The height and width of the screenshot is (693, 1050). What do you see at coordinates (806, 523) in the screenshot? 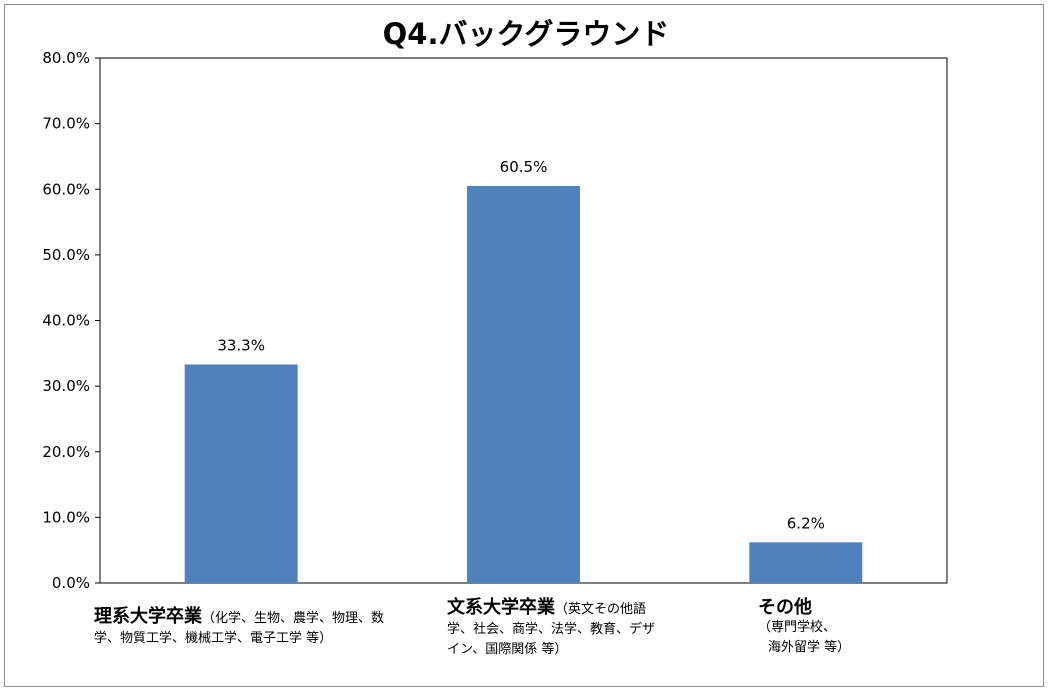
I see `data-label-3: 6.2%` at bounding box center [806, 523].